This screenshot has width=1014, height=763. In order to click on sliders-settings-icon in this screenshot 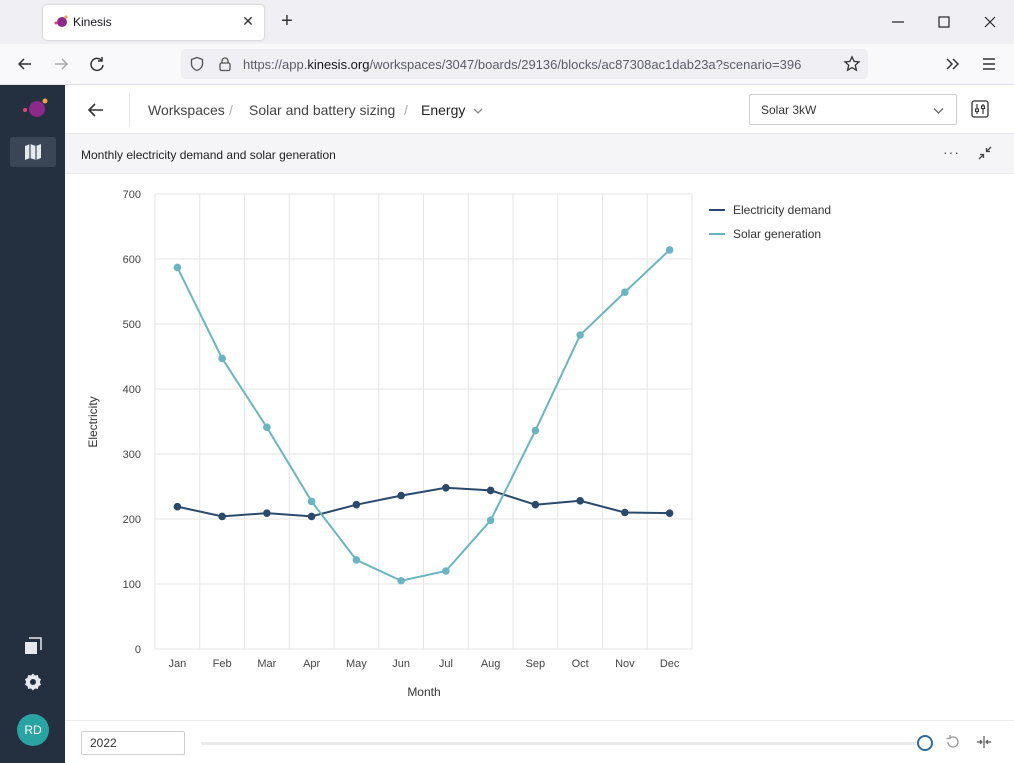, I will do `click(980, 109)`.